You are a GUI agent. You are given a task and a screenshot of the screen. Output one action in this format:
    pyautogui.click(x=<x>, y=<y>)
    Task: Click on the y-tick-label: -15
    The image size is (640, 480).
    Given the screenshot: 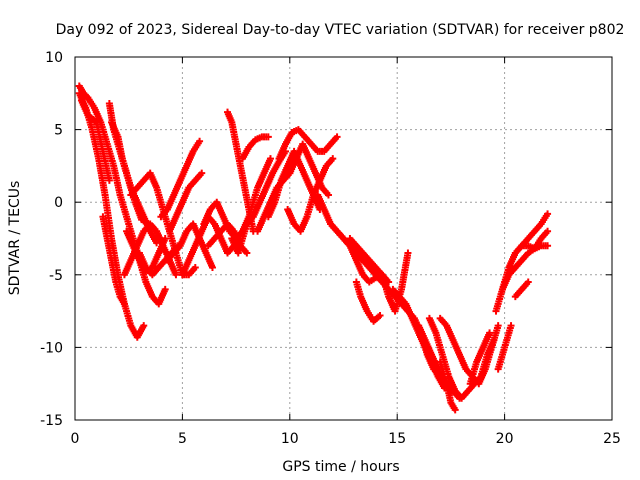 What is the action you would take?
    pyautogui.click(x=51, y=421)
    